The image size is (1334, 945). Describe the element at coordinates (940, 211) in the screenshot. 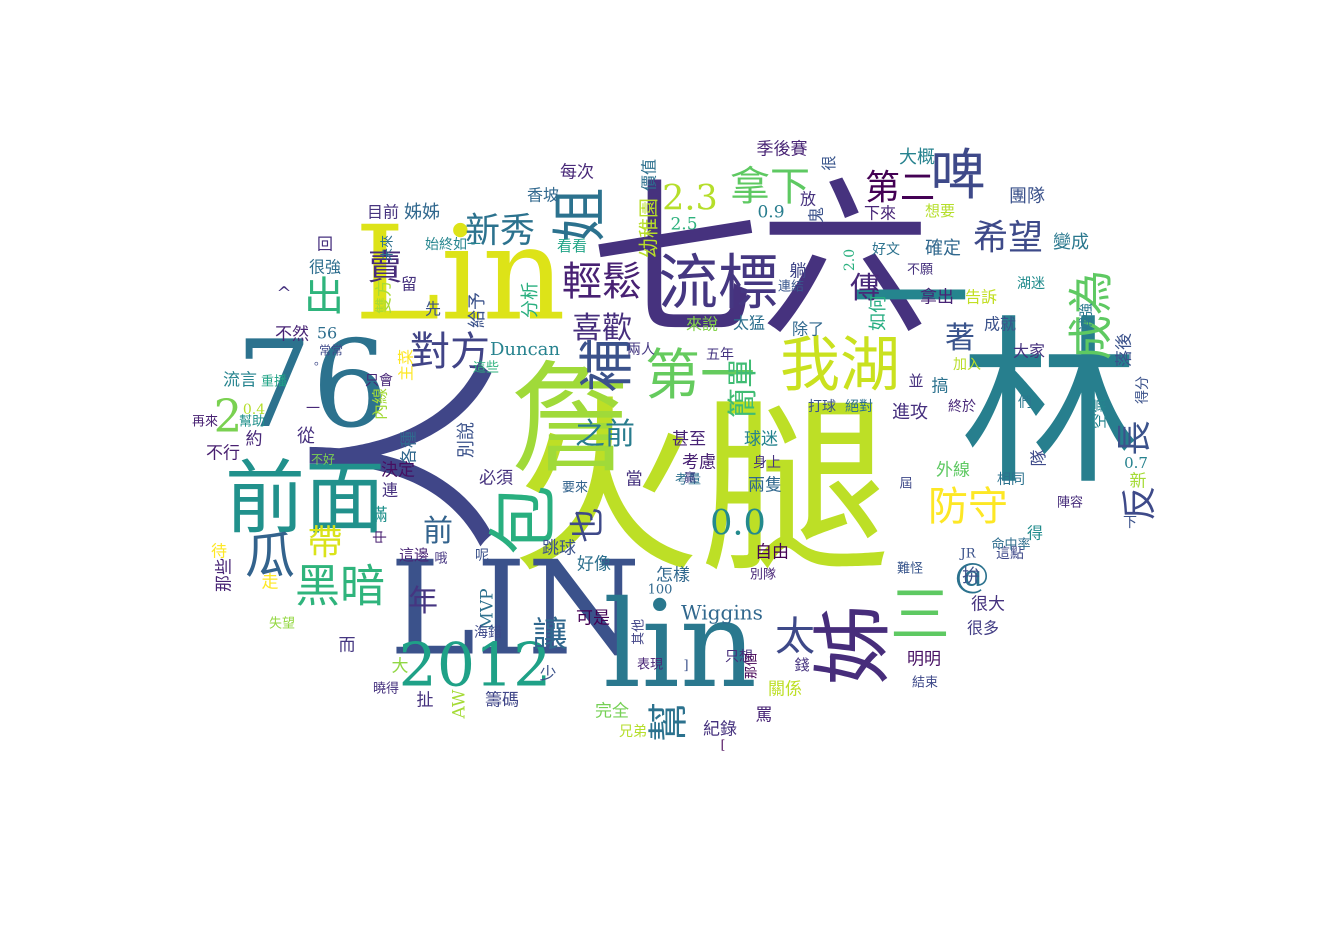

I see `cloud-word: 想要` at that location.